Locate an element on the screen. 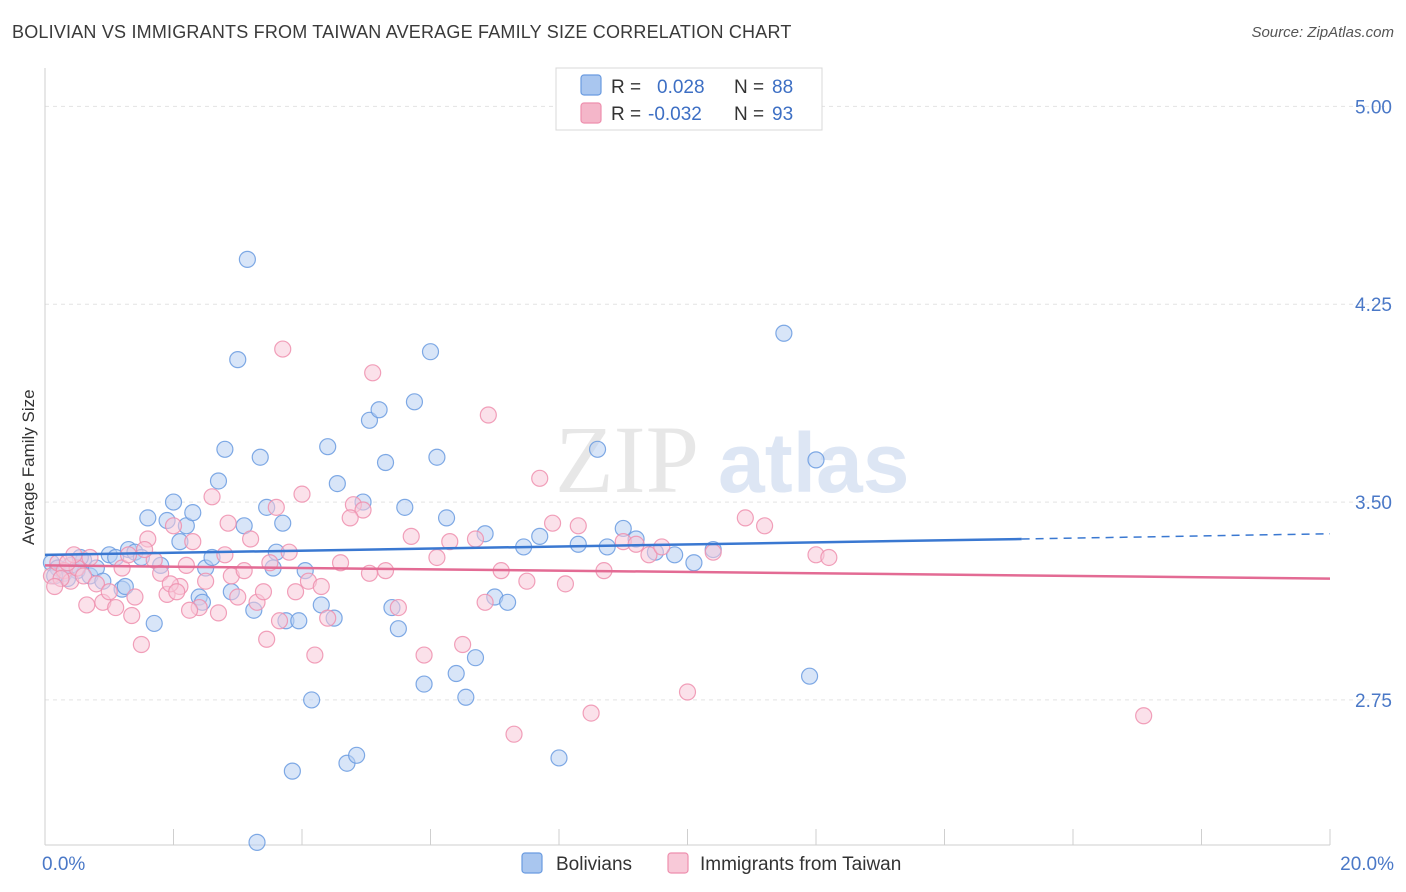  y-tick-label-1: 3.50 is located at coordinates (1373, 503).